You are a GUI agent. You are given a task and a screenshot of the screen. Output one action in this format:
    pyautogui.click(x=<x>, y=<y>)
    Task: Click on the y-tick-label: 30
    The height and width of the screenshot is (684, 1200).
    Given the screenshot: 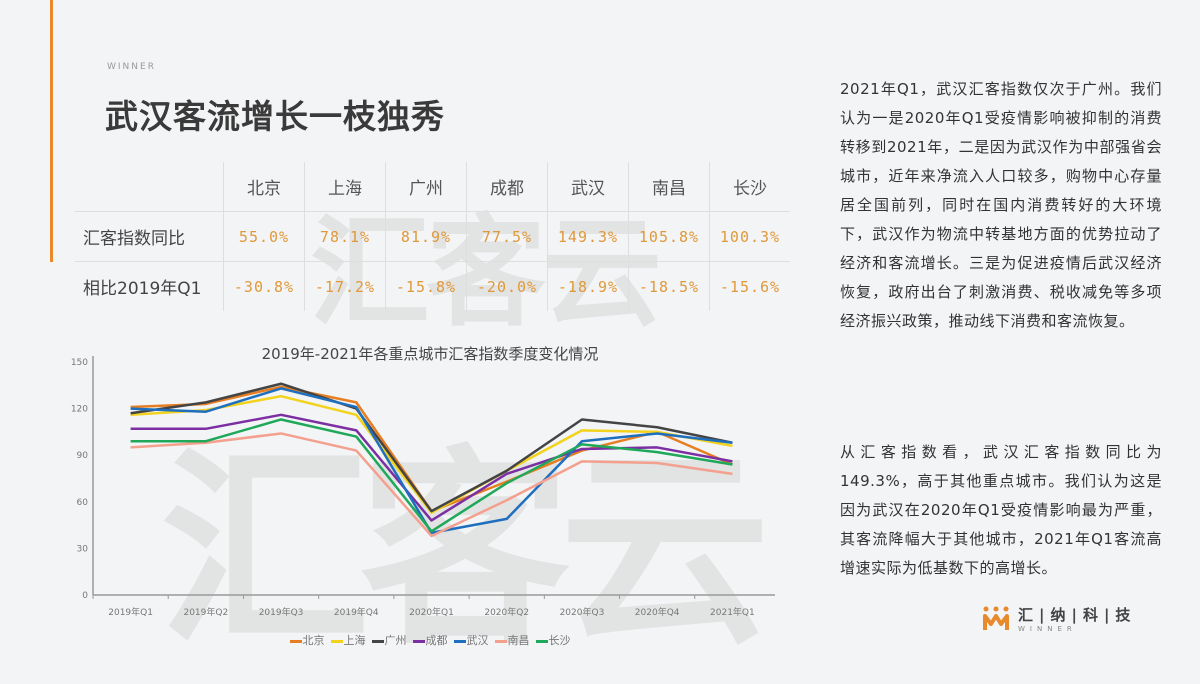 What is the action you would take?
    pyautogui.click(x=83, y=549)
    